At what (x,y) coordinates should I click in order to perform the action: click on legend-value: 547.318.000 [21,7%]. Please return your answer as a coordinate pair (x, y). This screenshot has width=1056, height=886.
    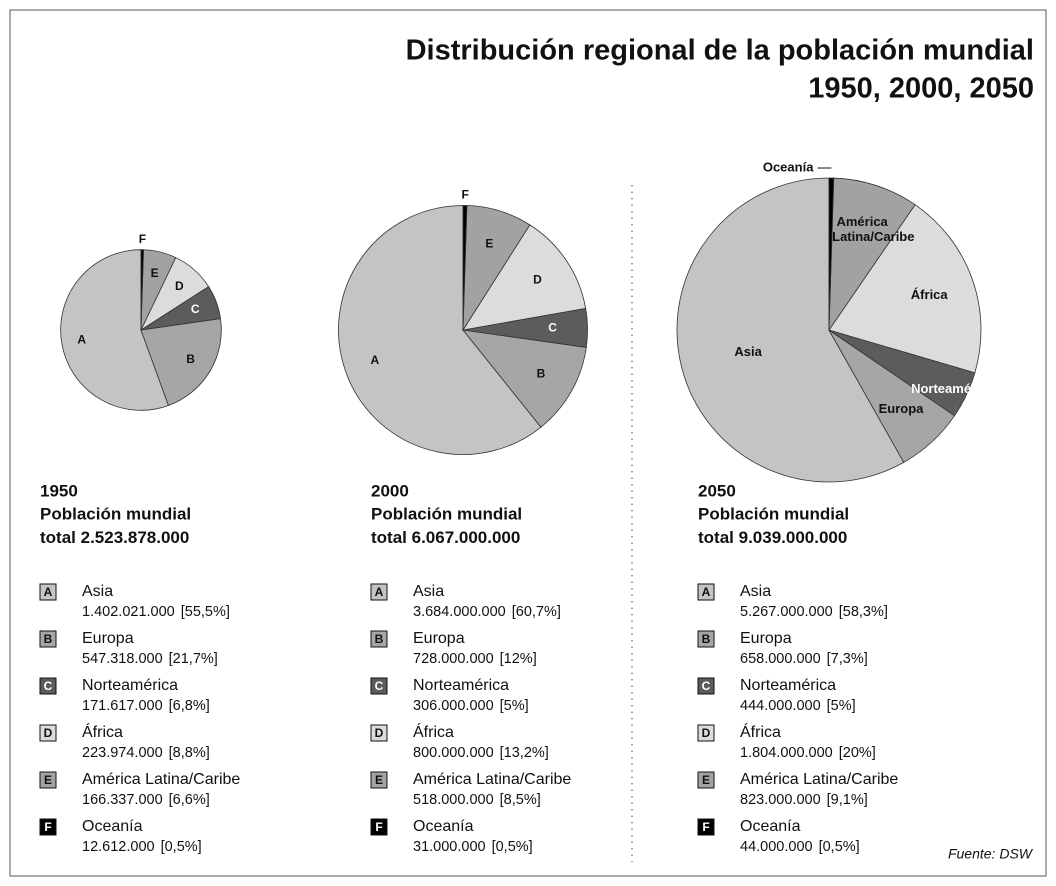
    Looking at the image, I should click on (150, 659).